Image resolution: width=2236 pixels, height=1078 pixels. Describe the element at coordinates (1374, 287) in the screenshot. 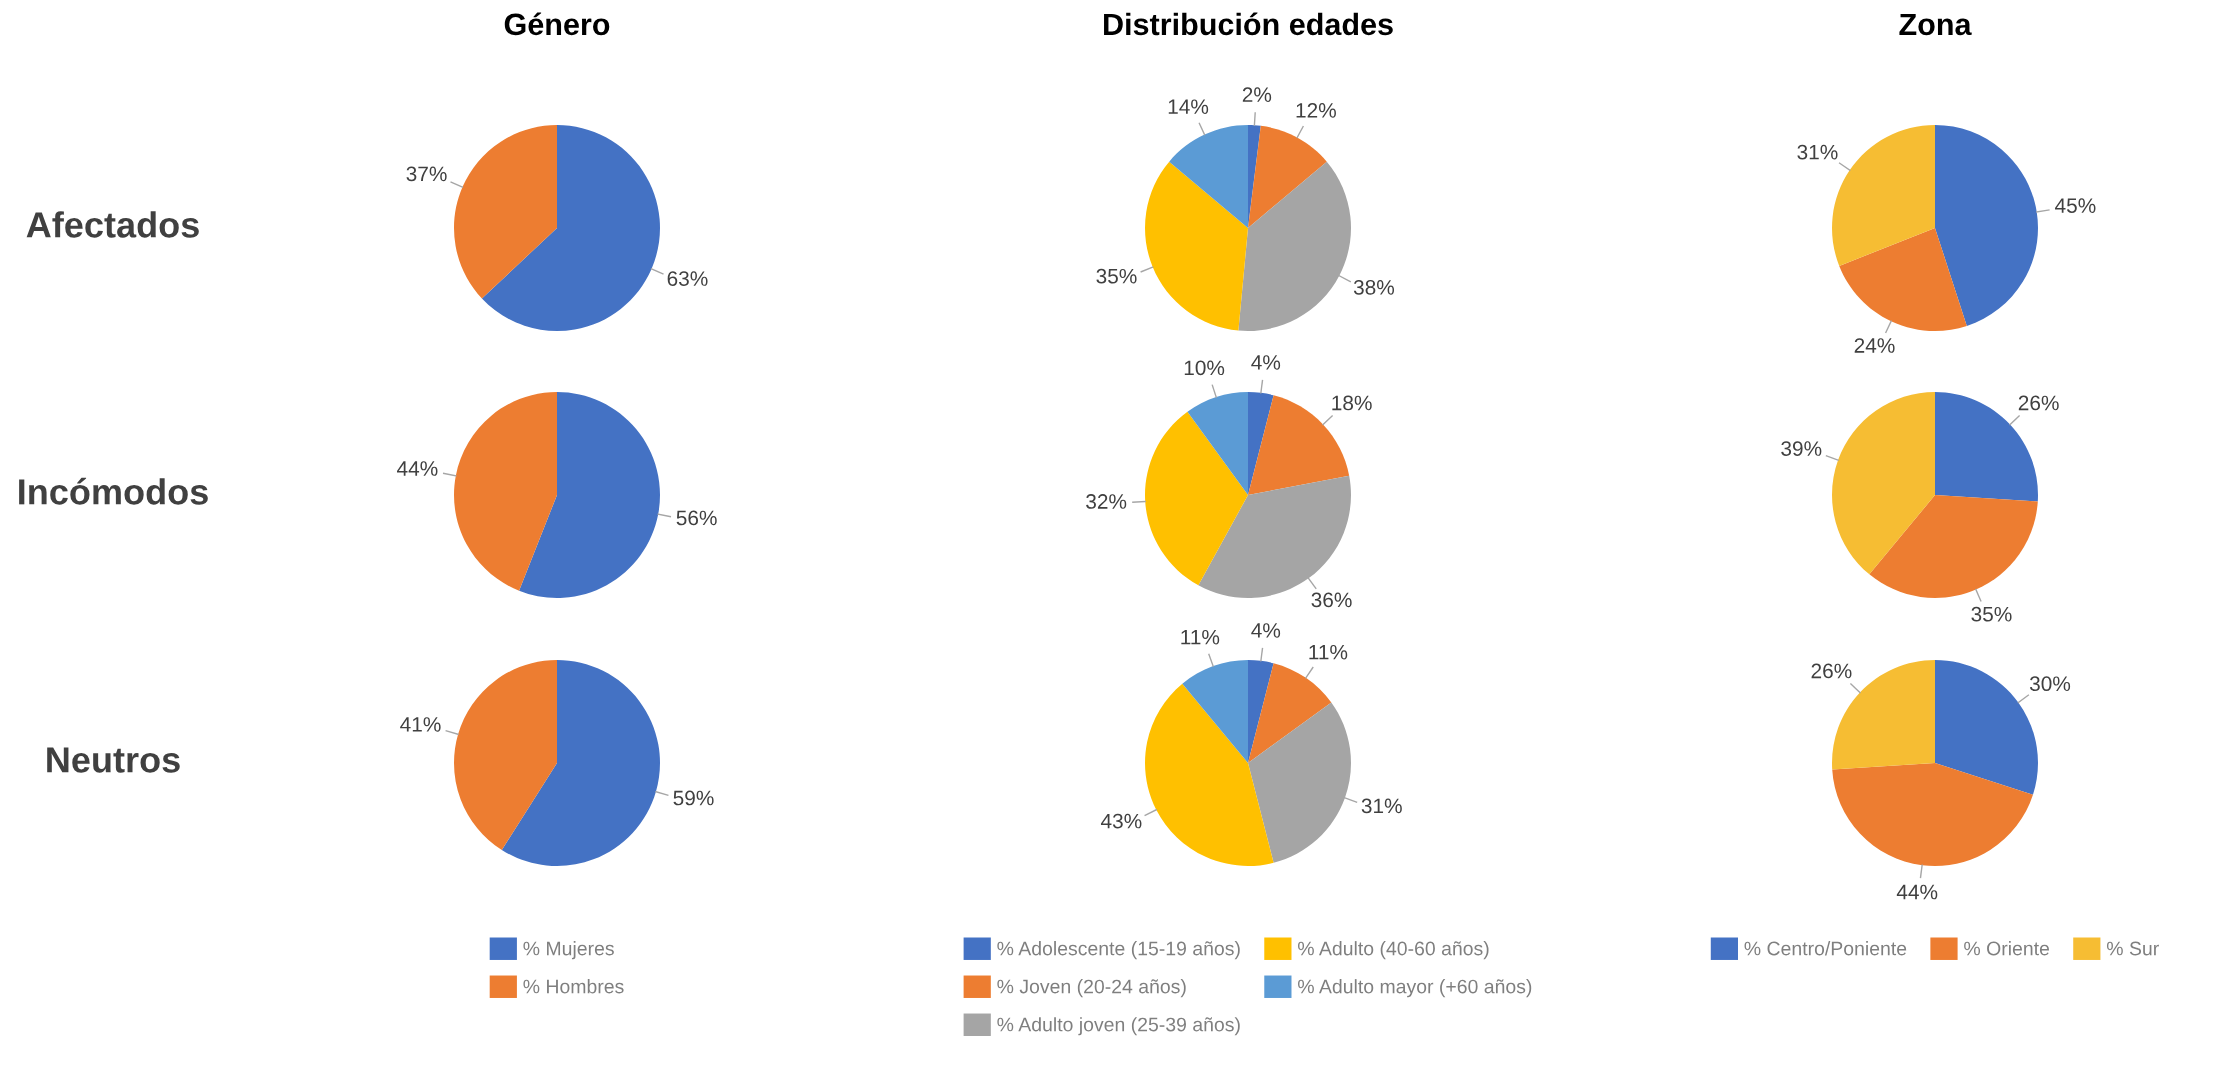

I see `data-label: 38%` at that location.